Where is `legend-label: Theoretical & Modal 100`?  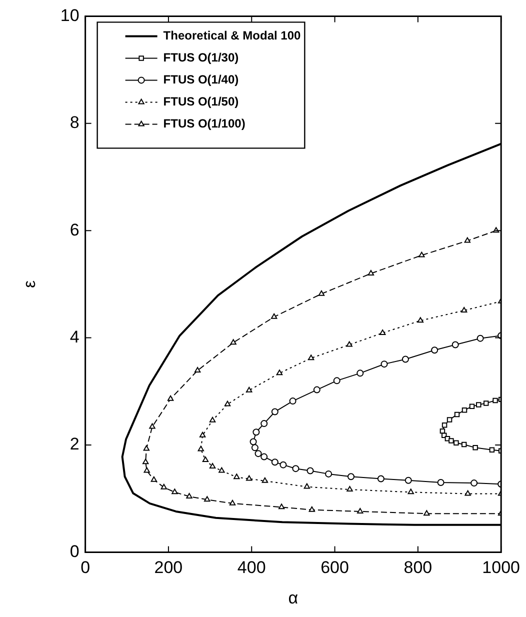
legend-label: Theoretical & Modal 100 is located at coordinates (232, 35).